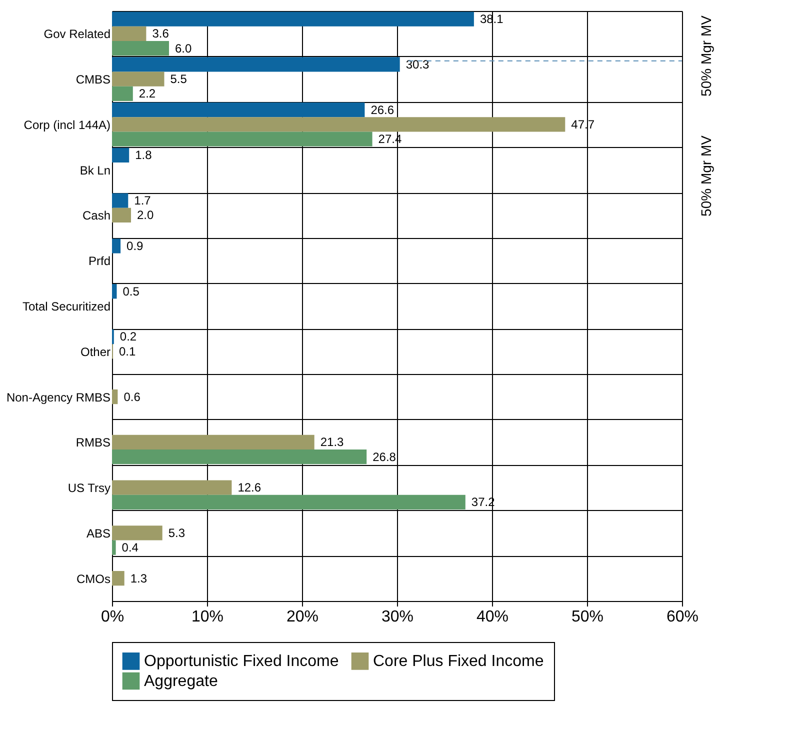  Describe the element at coordinates (58, 397) in the screenshot. I see `y-tick-label: Non-Agency RMBS` at that location.